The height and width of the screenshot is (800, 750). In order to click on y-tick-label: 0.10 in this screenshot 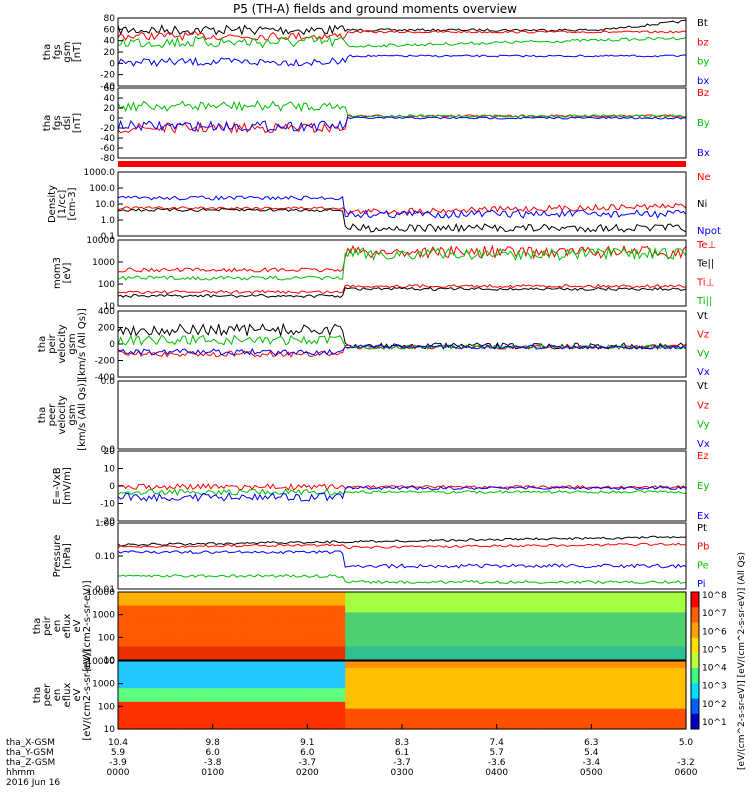, I will do `click(105, 557)`.